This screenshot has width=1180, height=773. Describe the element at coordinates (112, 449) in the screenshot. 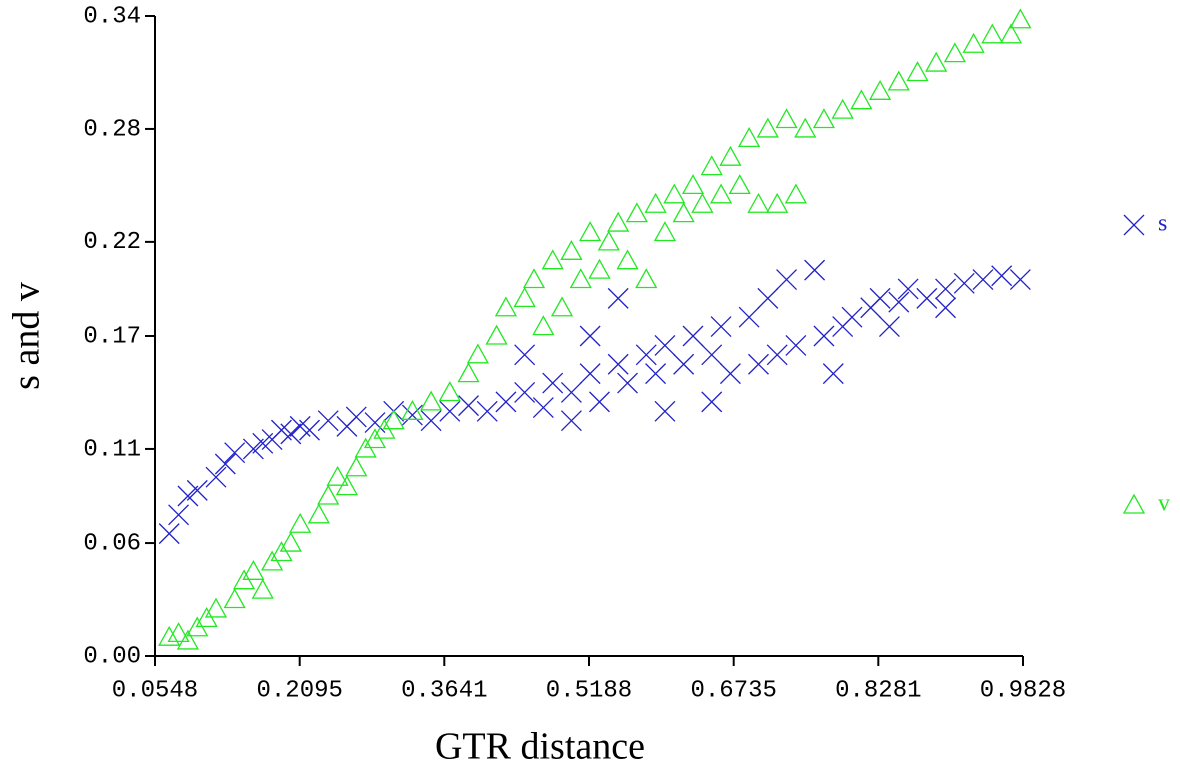

I see `y-tick-label: 0.11` at that location.